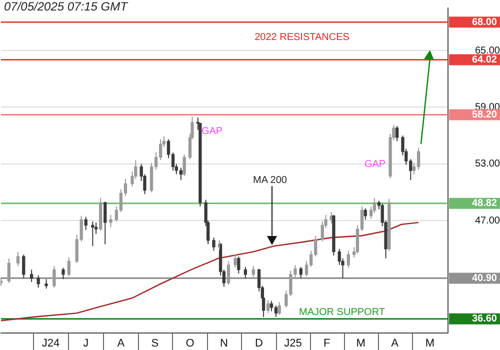 This screenshot has width=500, height=350. What do you see at coordinates (67, 7) in the screenshot?
I see `chart-title: 07/05/2025 07:15 GMT` at bounding box center [67, 7].